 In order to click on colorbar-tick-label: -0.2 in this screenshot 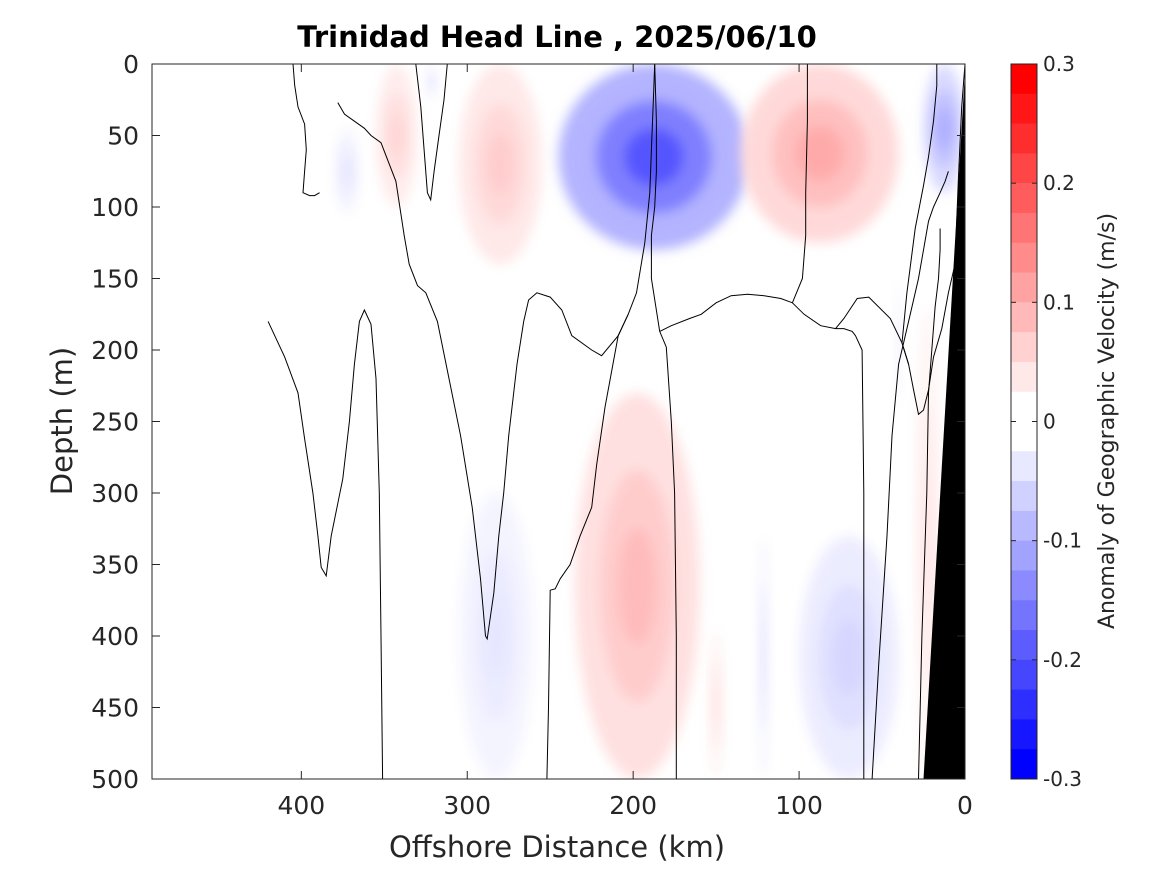, I will do `click(1062, 660)`.